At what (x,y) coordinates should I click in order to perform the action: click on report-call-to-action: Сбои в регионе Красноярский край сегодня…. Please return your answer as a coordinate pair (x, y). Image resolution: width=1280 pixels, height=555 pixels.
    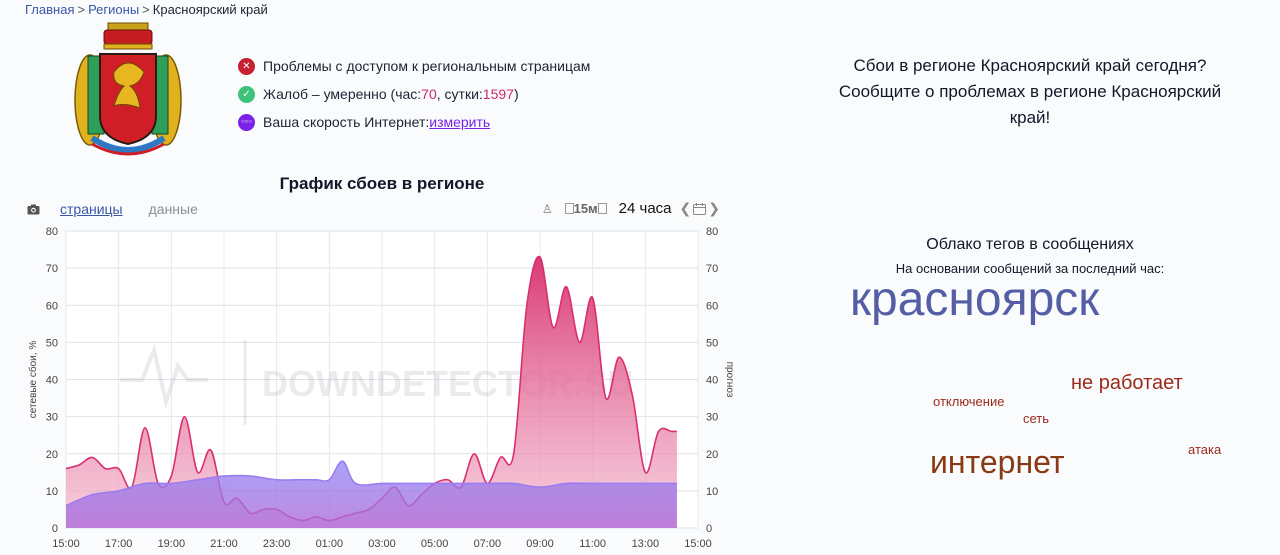
    Looking at the image, I should click on (1030, 92).